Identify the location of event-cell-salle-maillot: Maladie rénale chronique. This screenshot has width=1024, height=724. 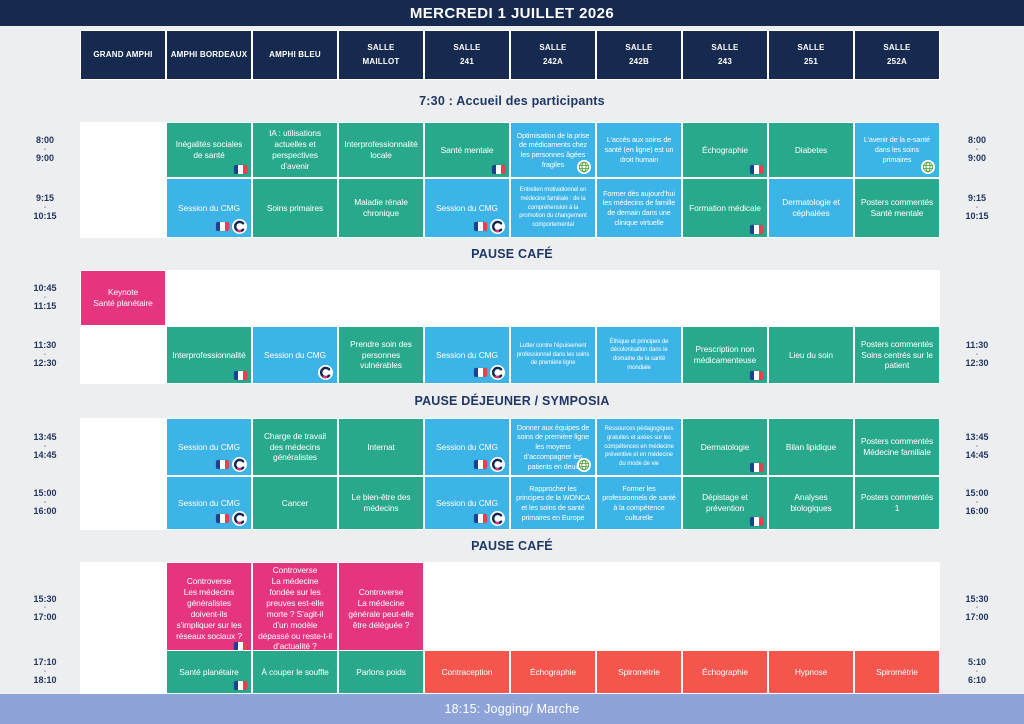
(381, 208).